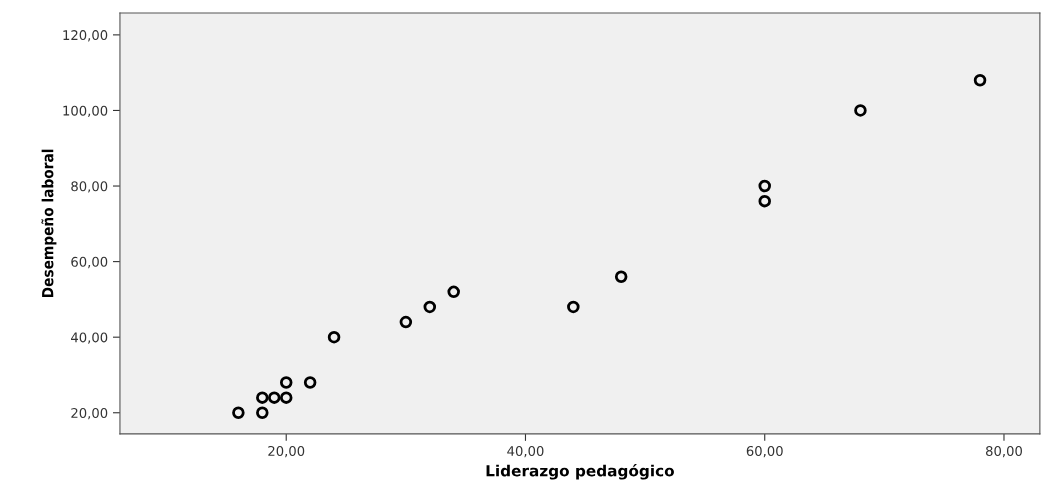  Describe the element at coordinates (286, 451) in the screenshot. I see `x-tick-label: 20,00` at that location.